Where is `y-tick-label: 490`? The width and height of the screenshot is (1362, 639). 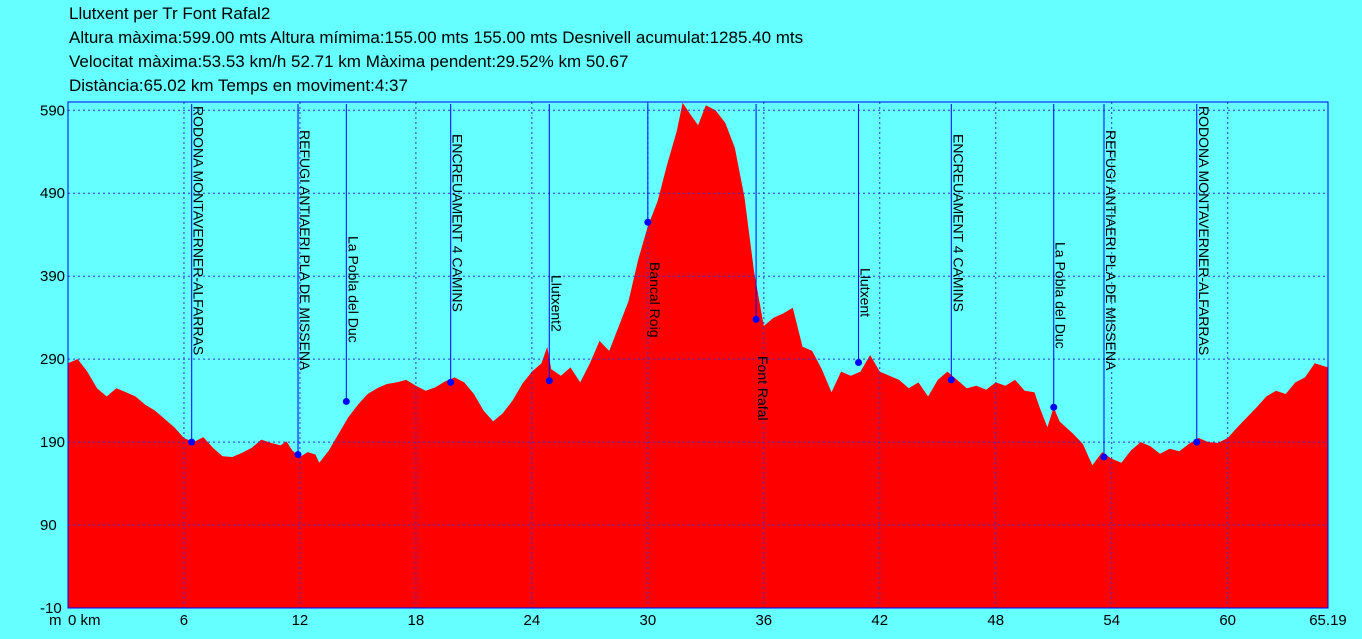
y-tick-label: 490 is located at coordinates (52, 193).